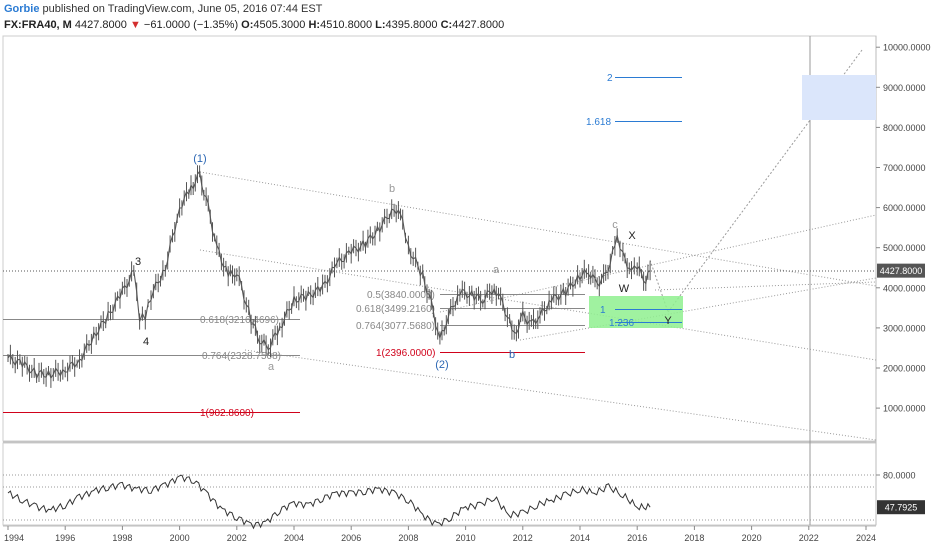  I want to click on fib-label-10: 1.236, so click(621, 323).